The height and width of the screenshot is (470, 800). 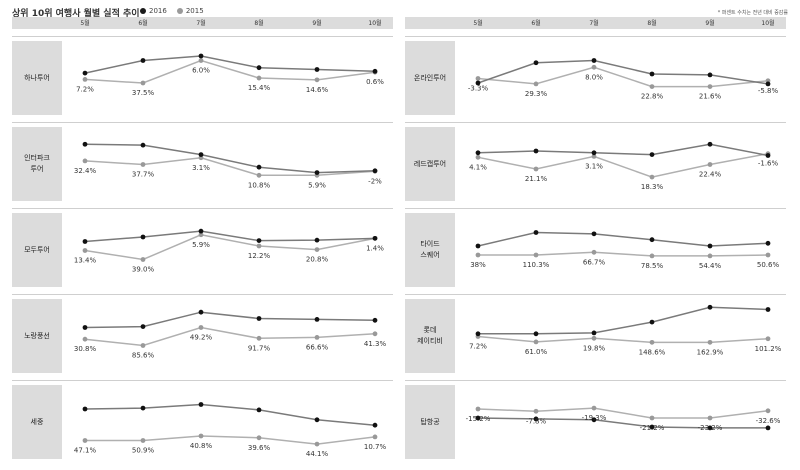 What do you see at coordinates (143, 270) in the screenshot?
I see `change-label: 39.0%` at bounding box center [143, 270].